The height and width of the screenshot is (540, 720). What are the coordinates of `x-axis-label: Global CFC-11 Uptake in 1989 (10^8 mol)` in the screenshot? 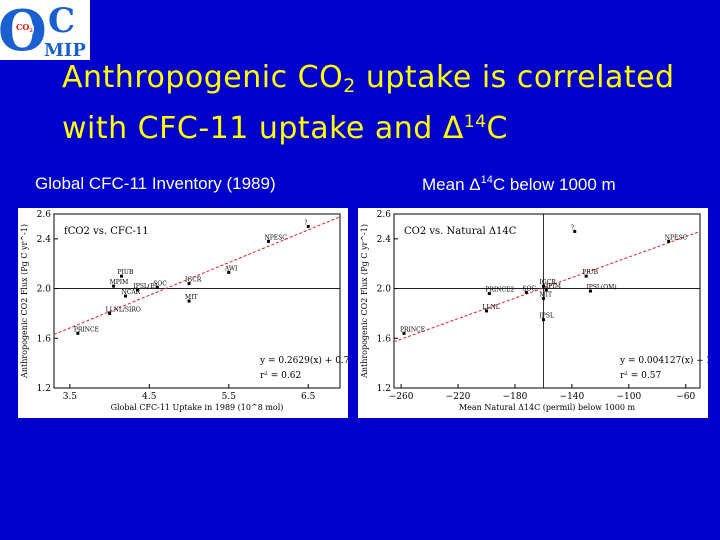 It's located at (197, 407).